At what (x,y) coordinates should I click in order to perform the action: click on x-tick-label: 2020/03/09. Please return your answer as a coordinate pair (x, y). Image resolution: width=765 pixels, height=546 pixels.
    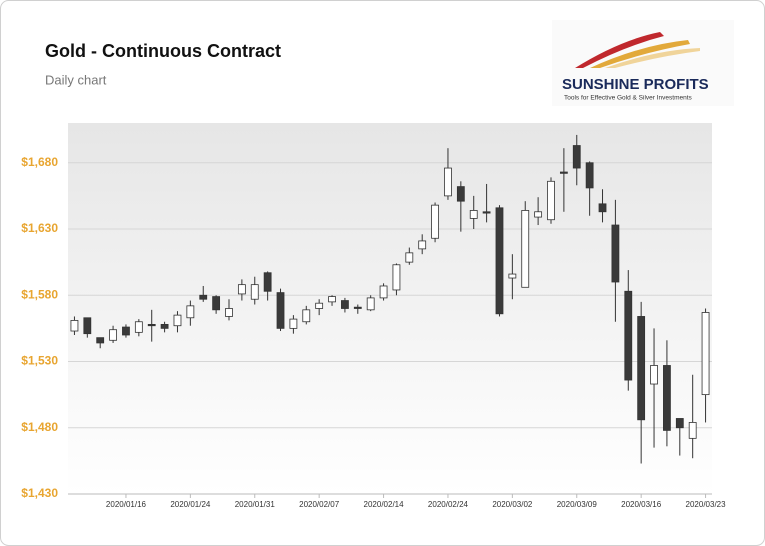
    Looking at the image, I should click on (577, 504).